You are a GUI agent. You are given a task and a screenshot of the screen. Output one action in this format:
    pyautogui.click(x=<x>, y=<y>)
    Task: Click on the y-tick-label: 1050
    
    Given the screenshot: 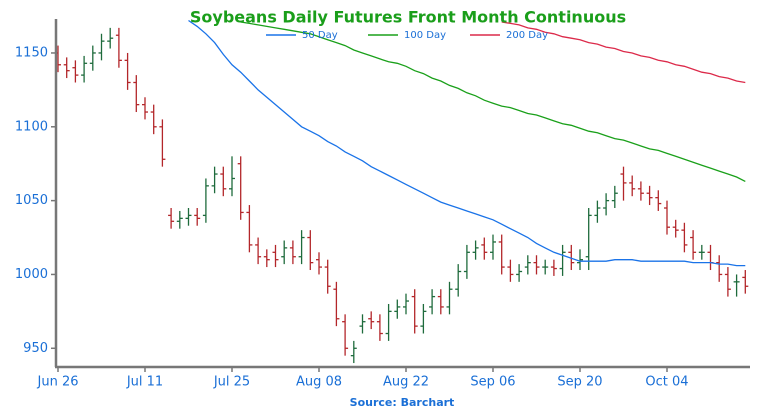 What is the action you would take?
    pyautogui.click(x=31, y=200)
    